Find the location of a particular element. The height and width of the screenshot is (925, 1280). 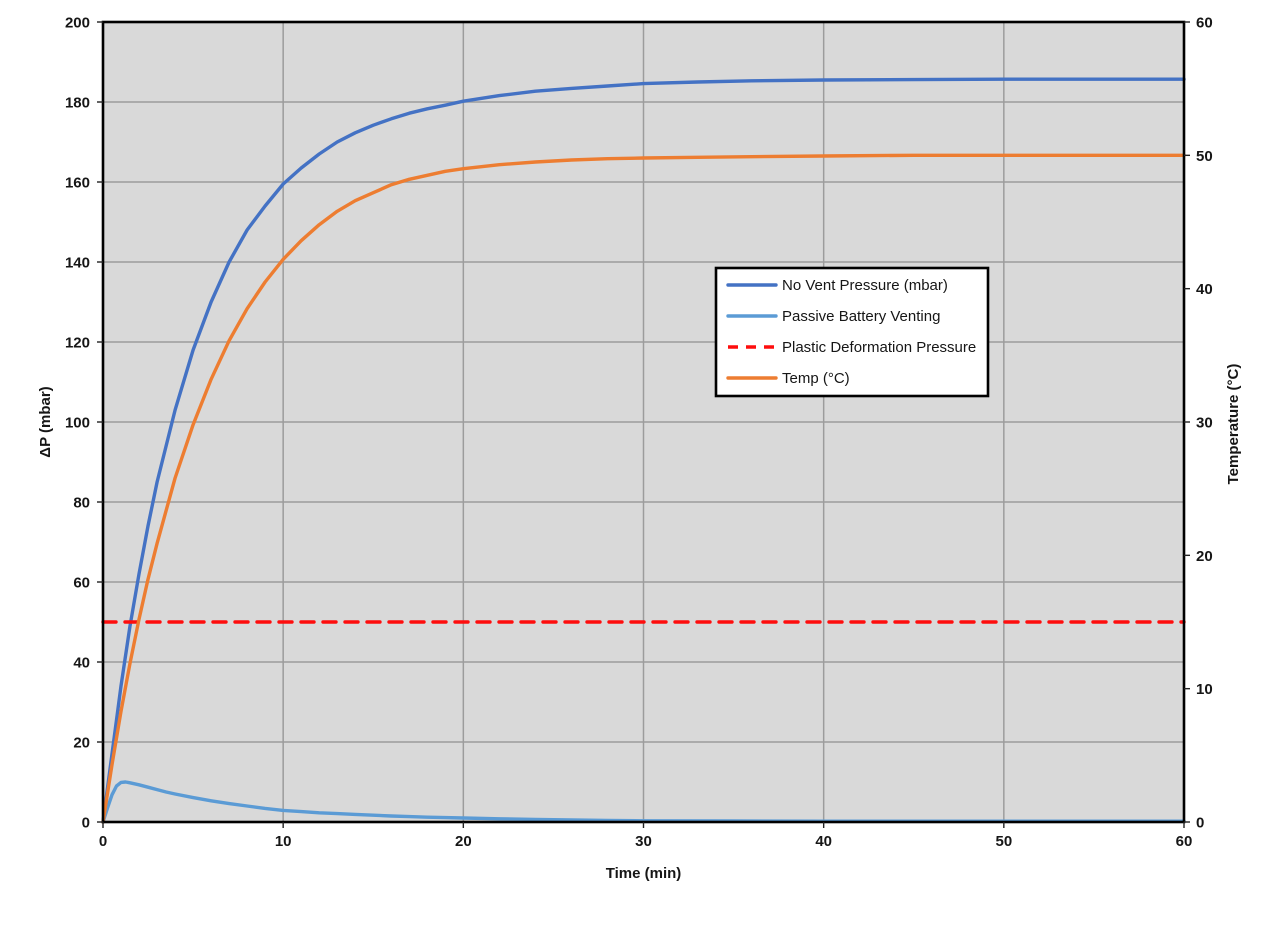

y-left-tick-label: 100 is located at coordinates (77, 423).